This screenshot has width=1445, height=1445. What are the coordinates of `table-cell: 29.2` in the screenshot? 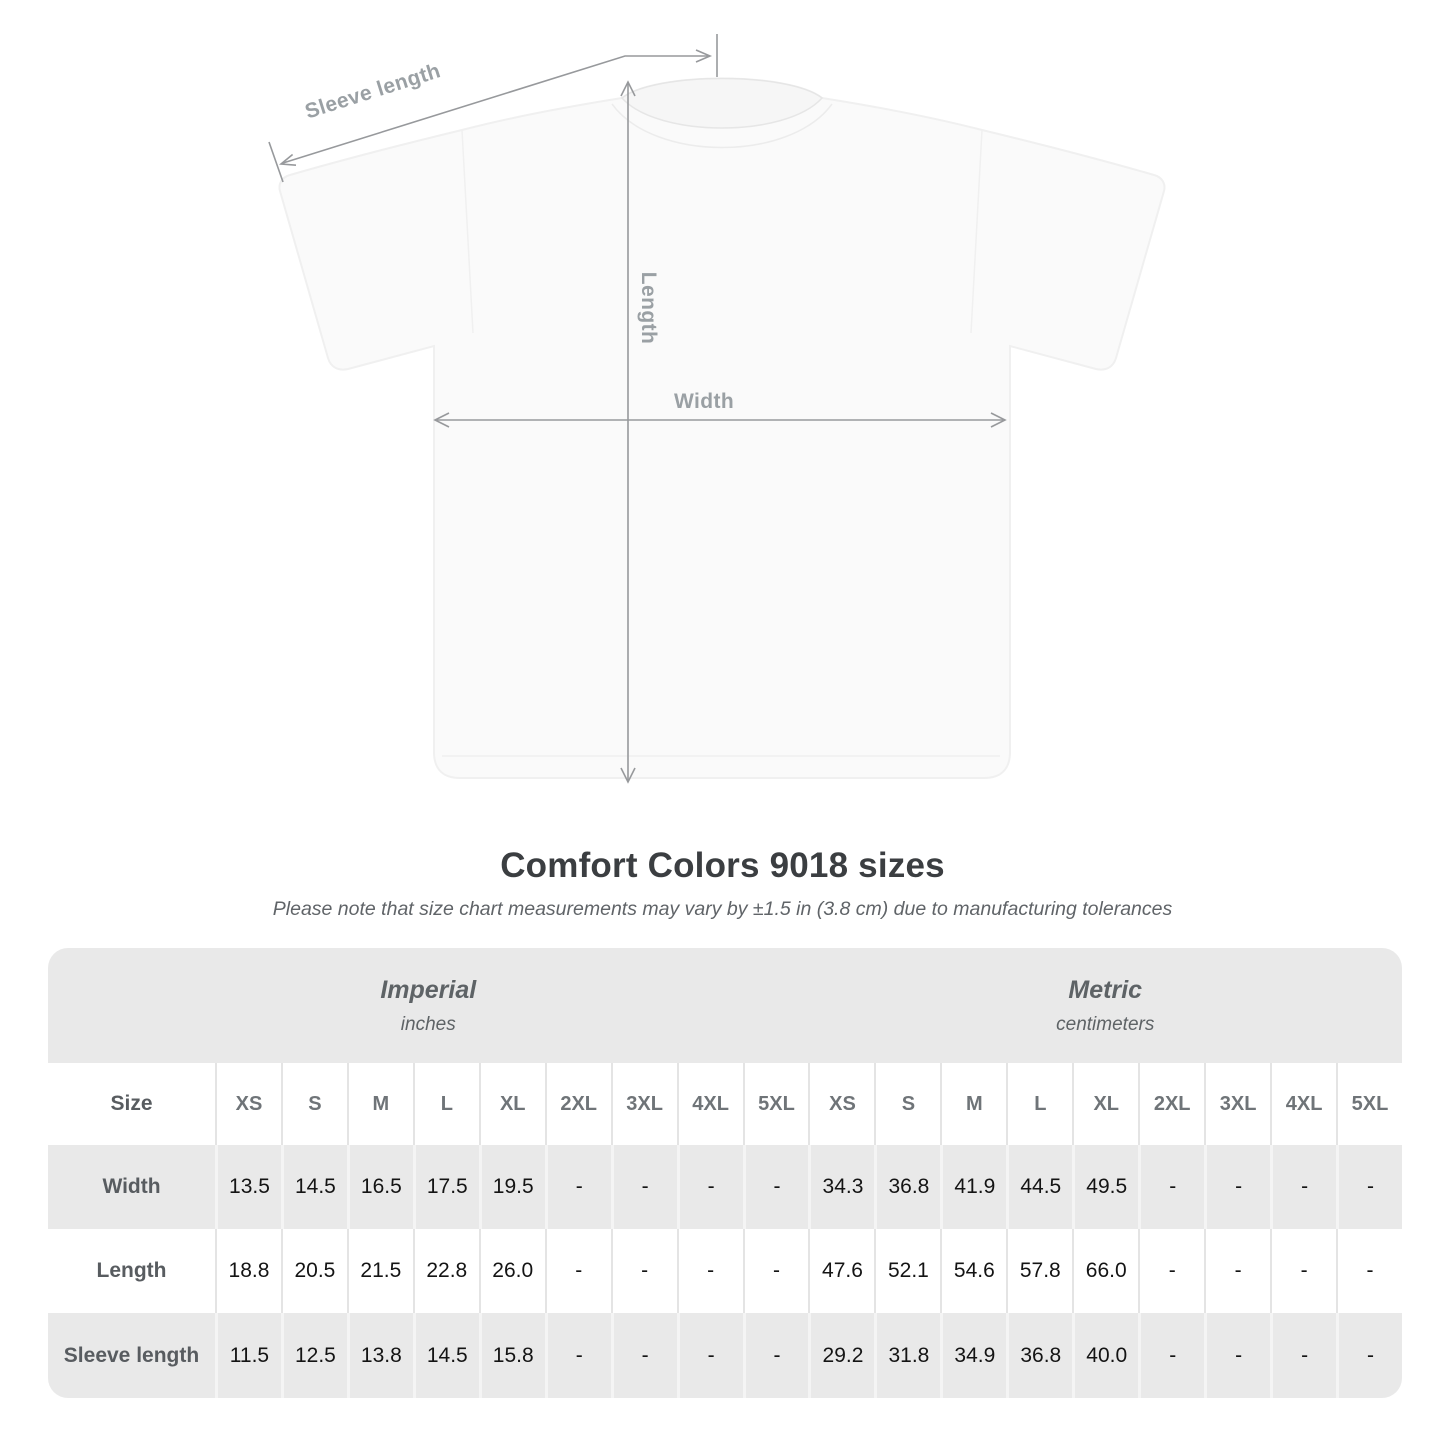 It's located at (841, 1355).